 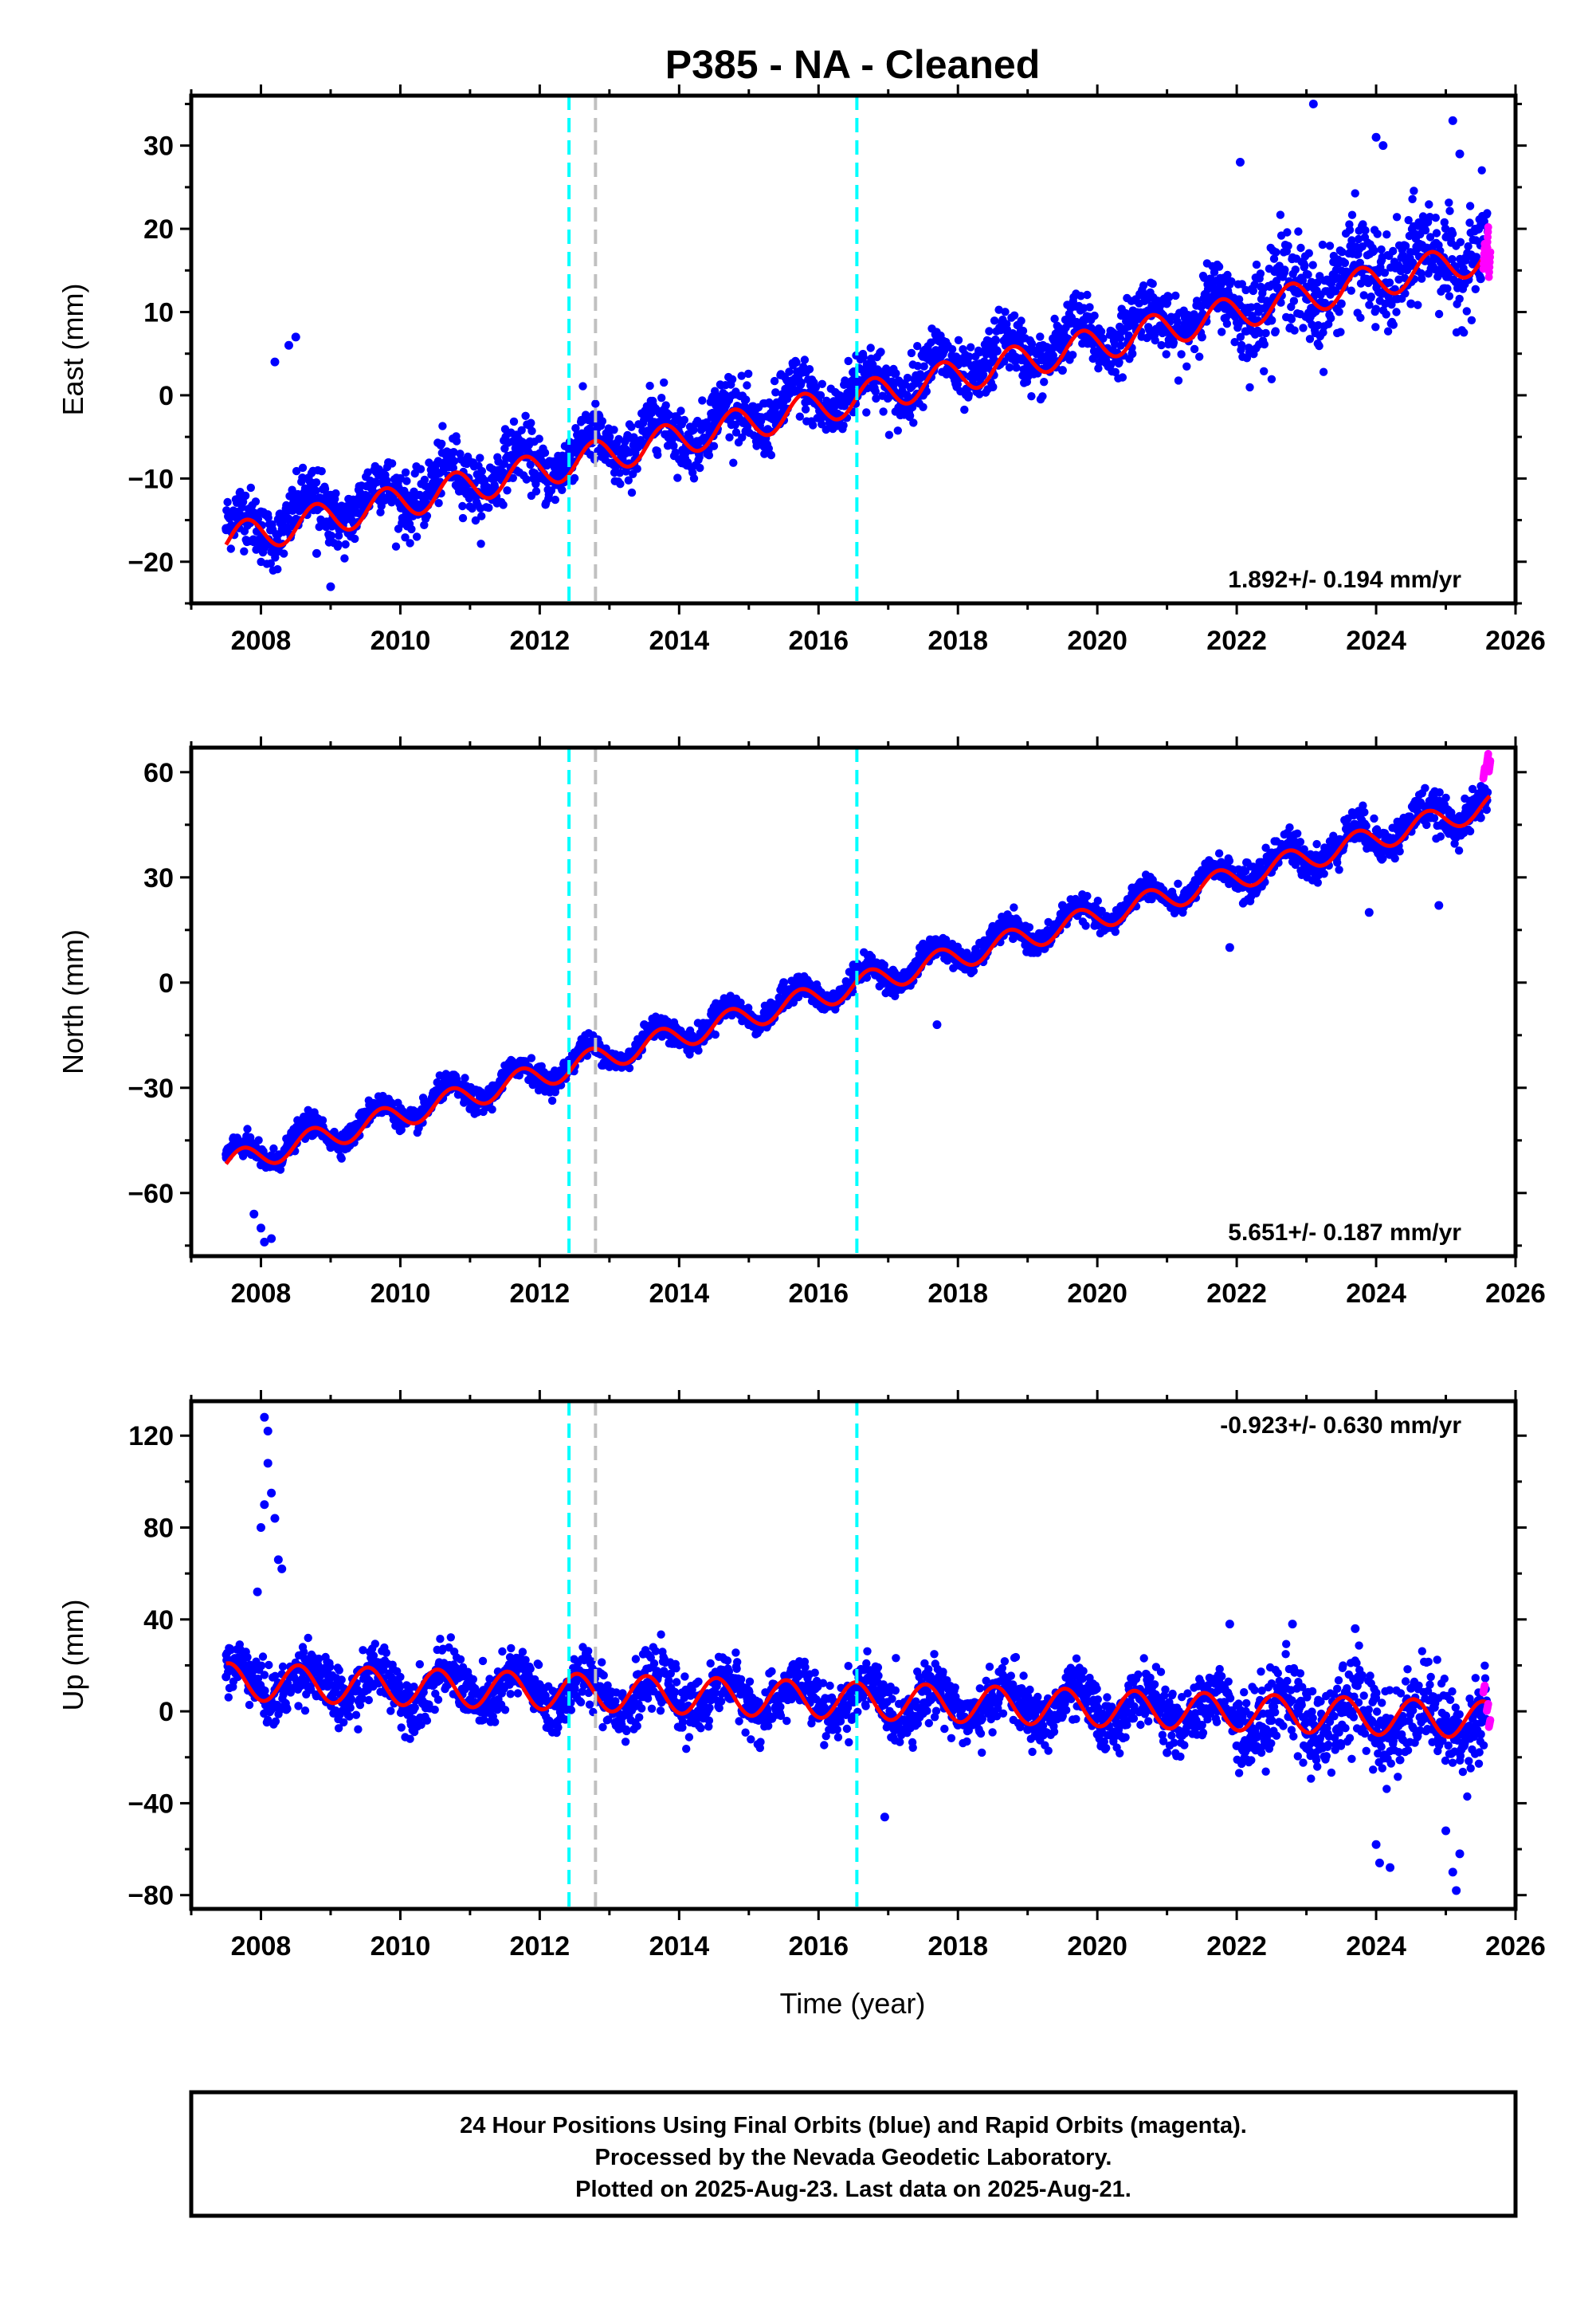 What do you see at coordinates (958, 641) in the screenshot?
I see `x-tick-label: 2018` at bounding box center [958, 641].